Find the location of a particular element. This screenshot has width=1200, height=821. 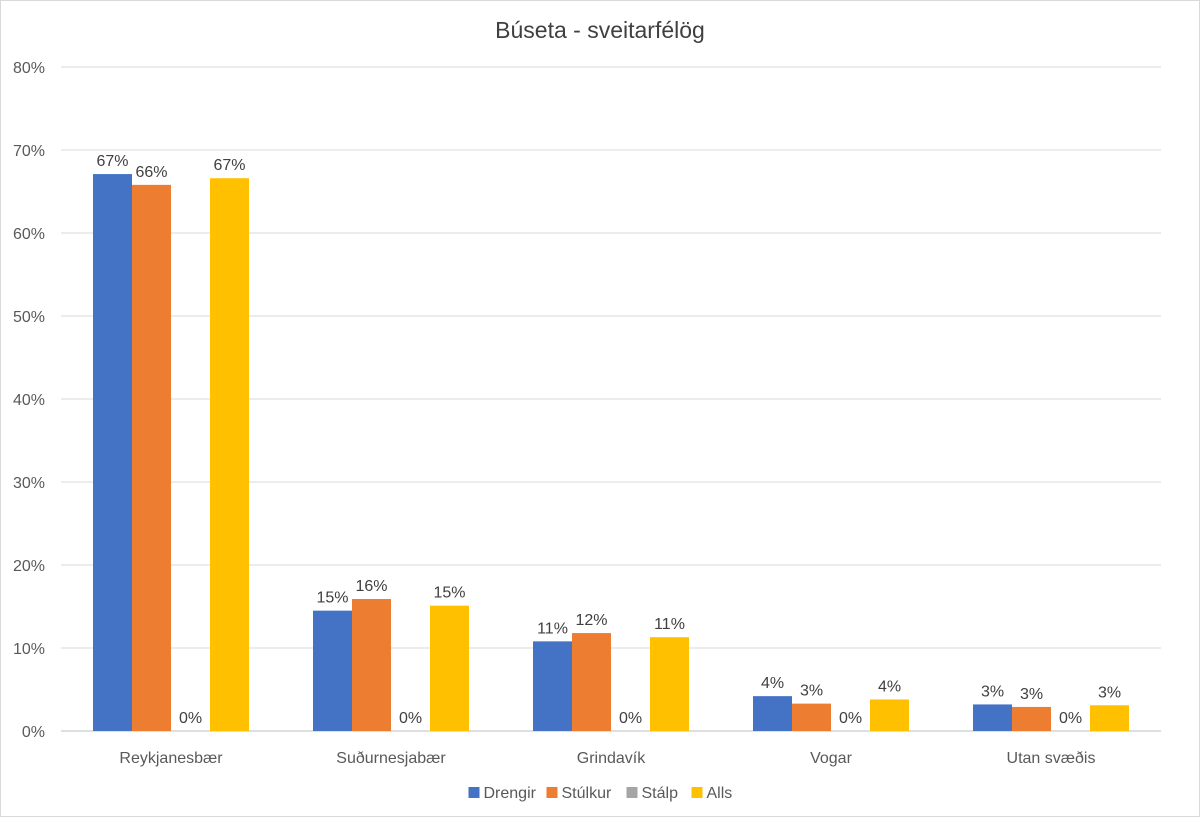

data-label: 12% is located at coordinates (591, 620).